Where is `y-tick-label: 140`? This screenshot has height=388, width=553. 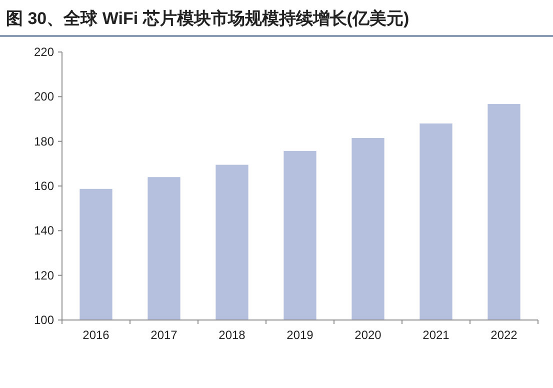 y-tick-label: 140 is located at coordinates (44, 231).